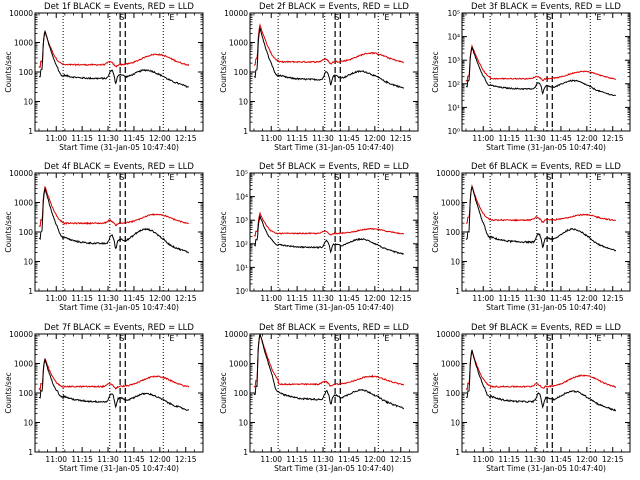 This screenshot has width=640, height=480. What do you see at coordinates (241, 197) in the screenshot?
I see `y-tick-label: 10⁴` at bounding box center [241, 197].